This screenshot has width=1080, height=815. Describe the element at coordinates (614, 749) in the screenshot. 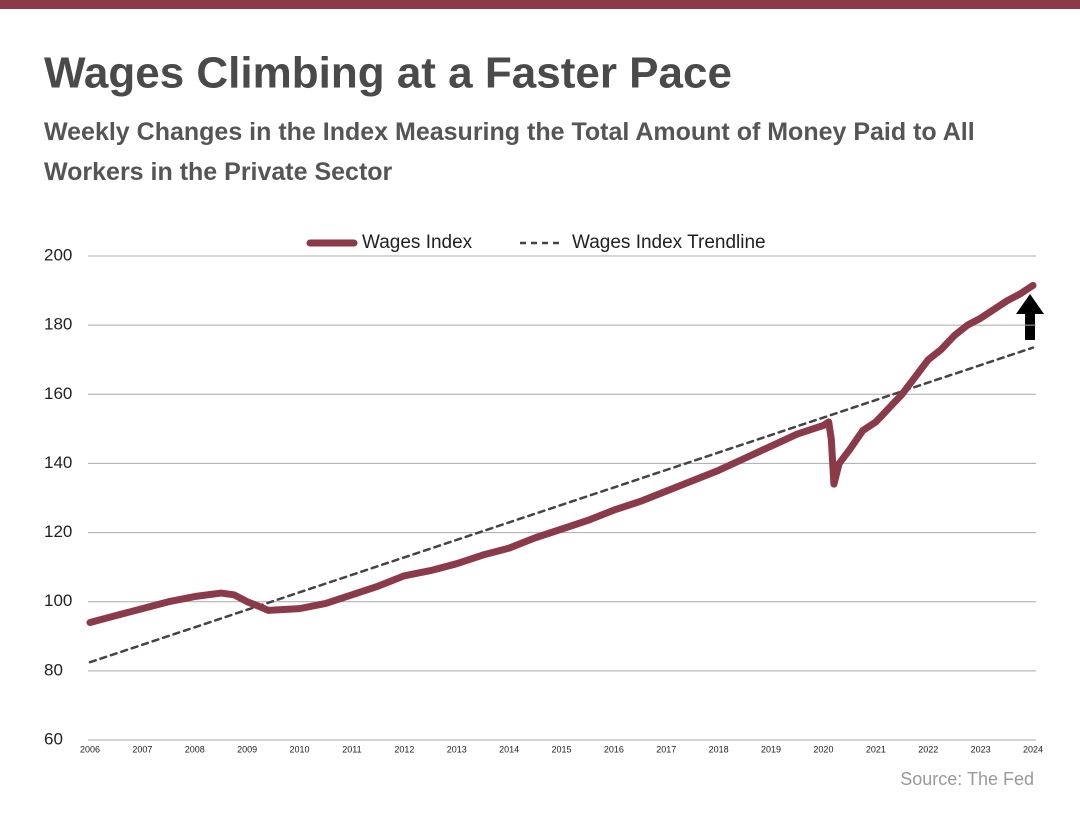

I see `x-tick-label: 2016` at that location.